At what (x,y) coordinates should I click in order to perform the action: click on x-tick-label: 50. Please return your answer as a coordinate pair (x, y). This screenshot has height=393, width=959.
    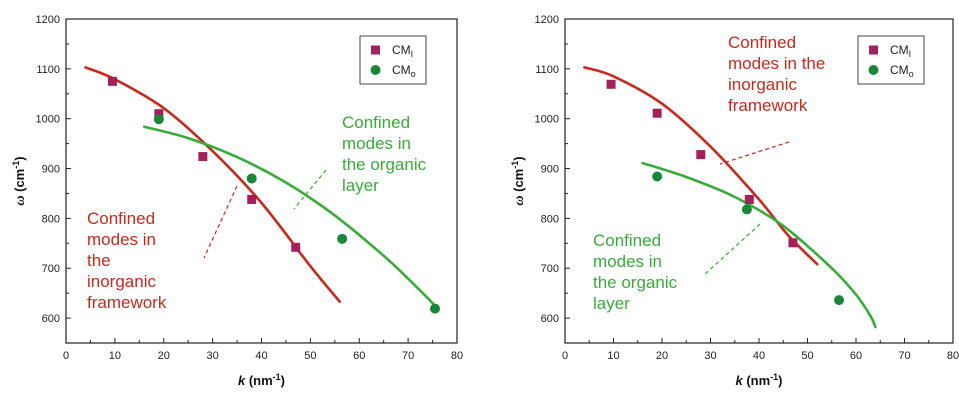
    Looking at the image, I should click on (310, 356).